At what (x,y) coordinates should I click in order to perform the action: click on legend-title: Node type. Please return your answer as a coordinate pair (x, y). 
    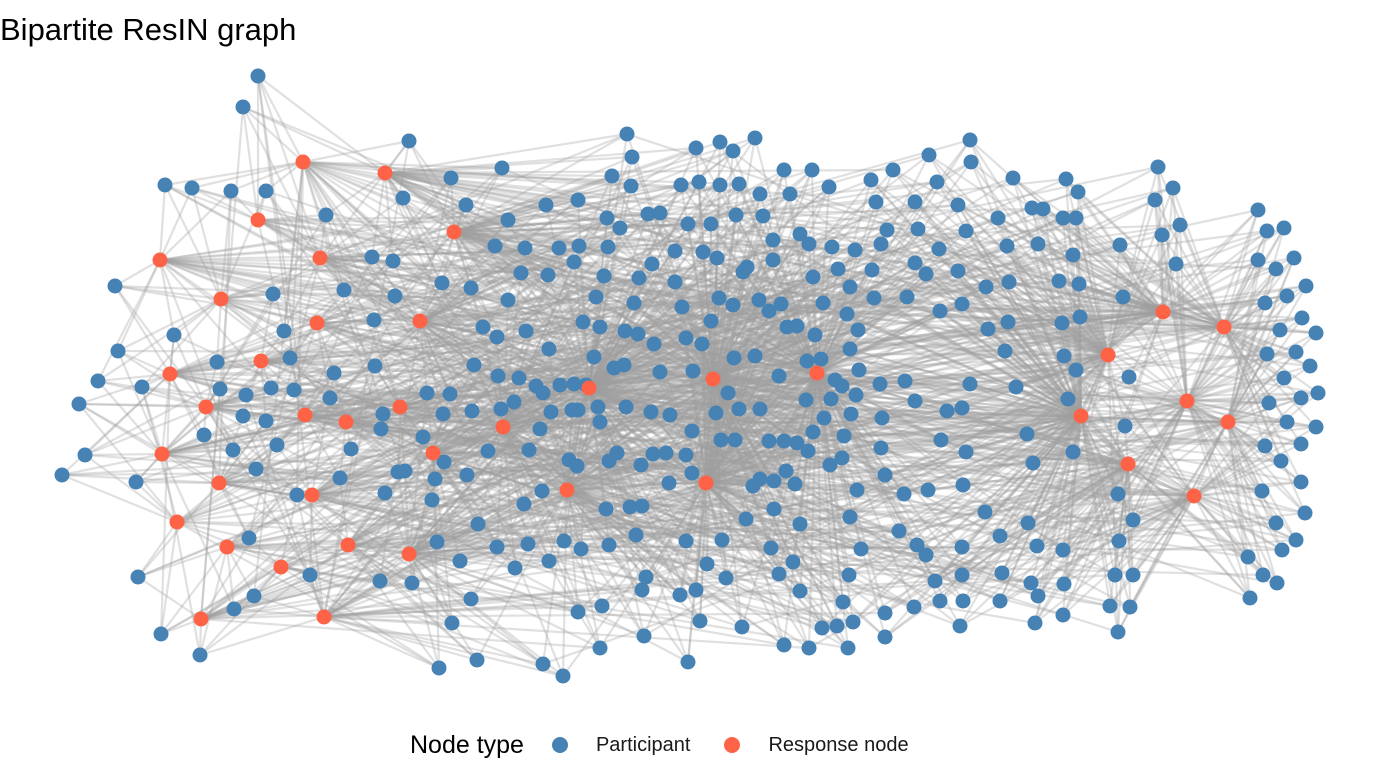
    Looking at the image, I should click on (467, 744).